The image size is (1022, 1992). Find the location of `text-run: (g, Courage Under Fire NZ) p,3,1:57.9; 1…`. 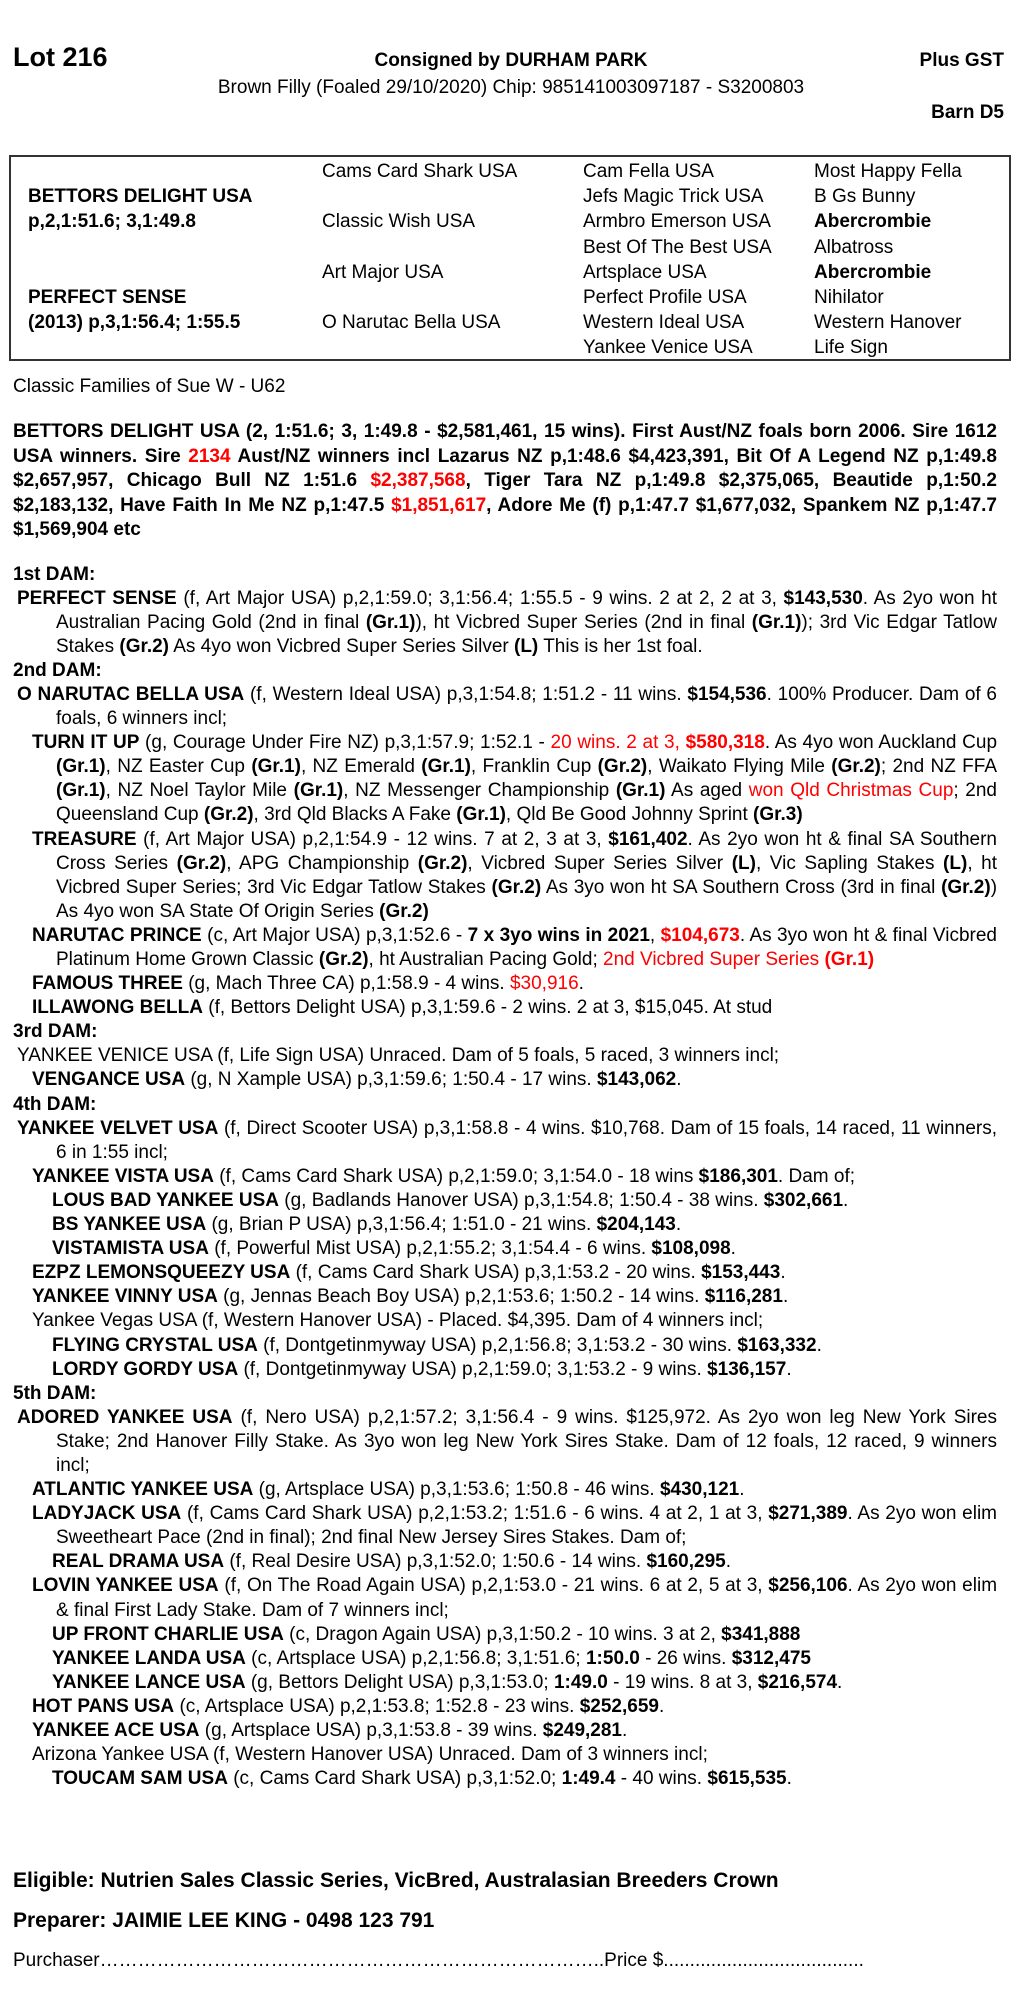

text-run: (g, Courage Under Fire NZ) p,3,1:57.9; 1… is located at coordinates (345, 743).